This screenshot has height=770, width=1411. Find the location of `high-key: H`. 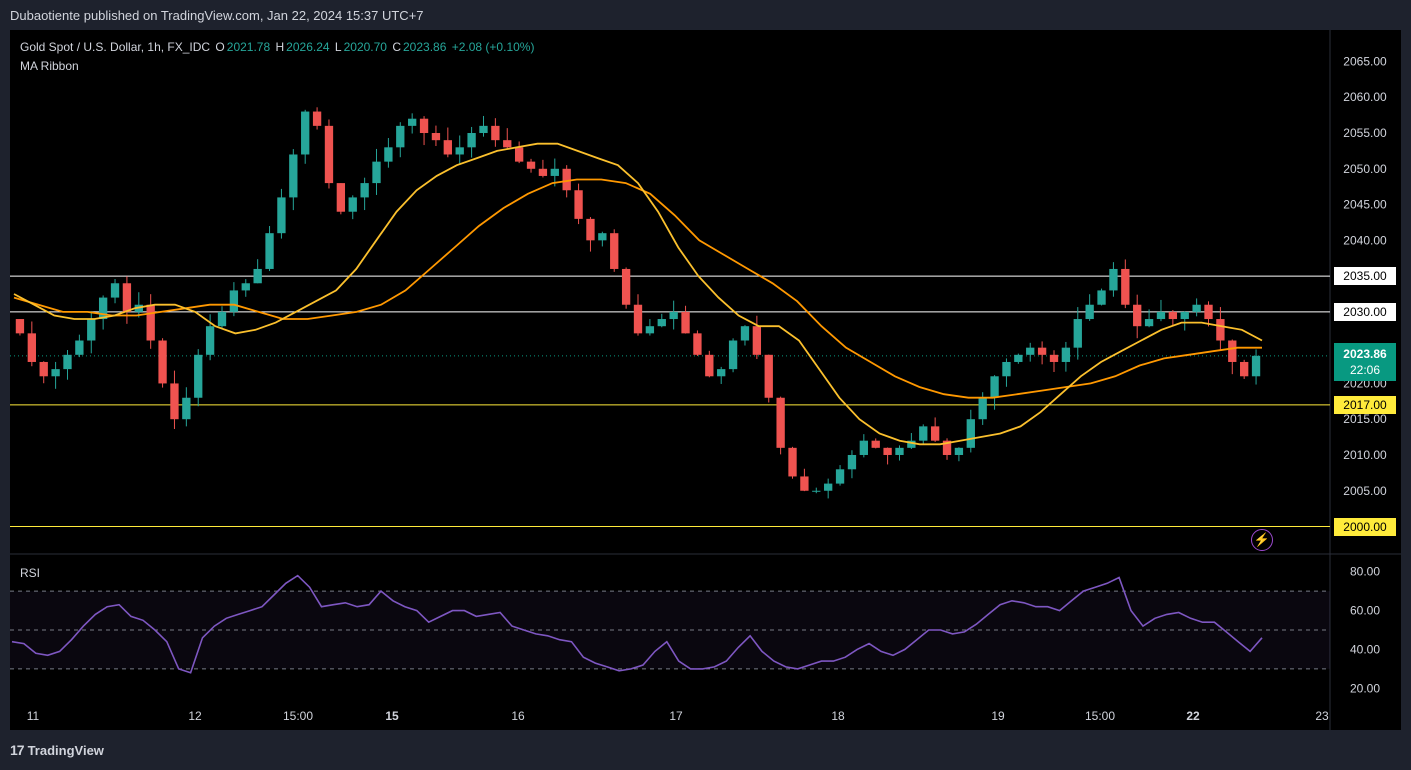

high-key: H is located at coordinates (280, 47).